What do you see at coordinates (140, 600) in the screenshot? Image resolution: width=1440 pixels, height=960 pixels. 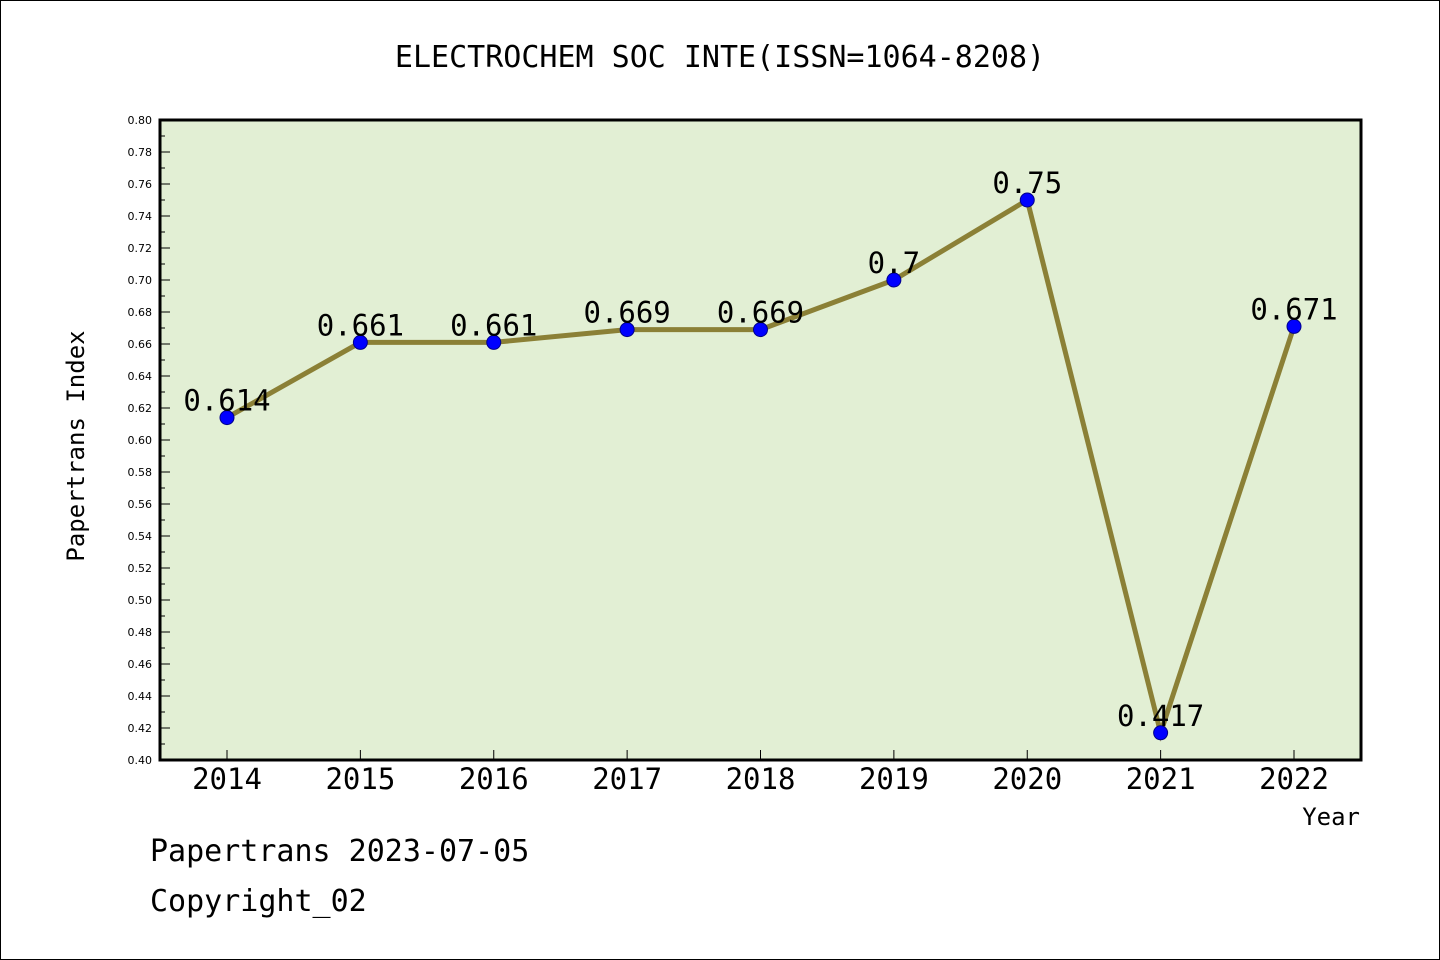 I see `y-tick-label: 0.50` at bounding box center [140, 600].